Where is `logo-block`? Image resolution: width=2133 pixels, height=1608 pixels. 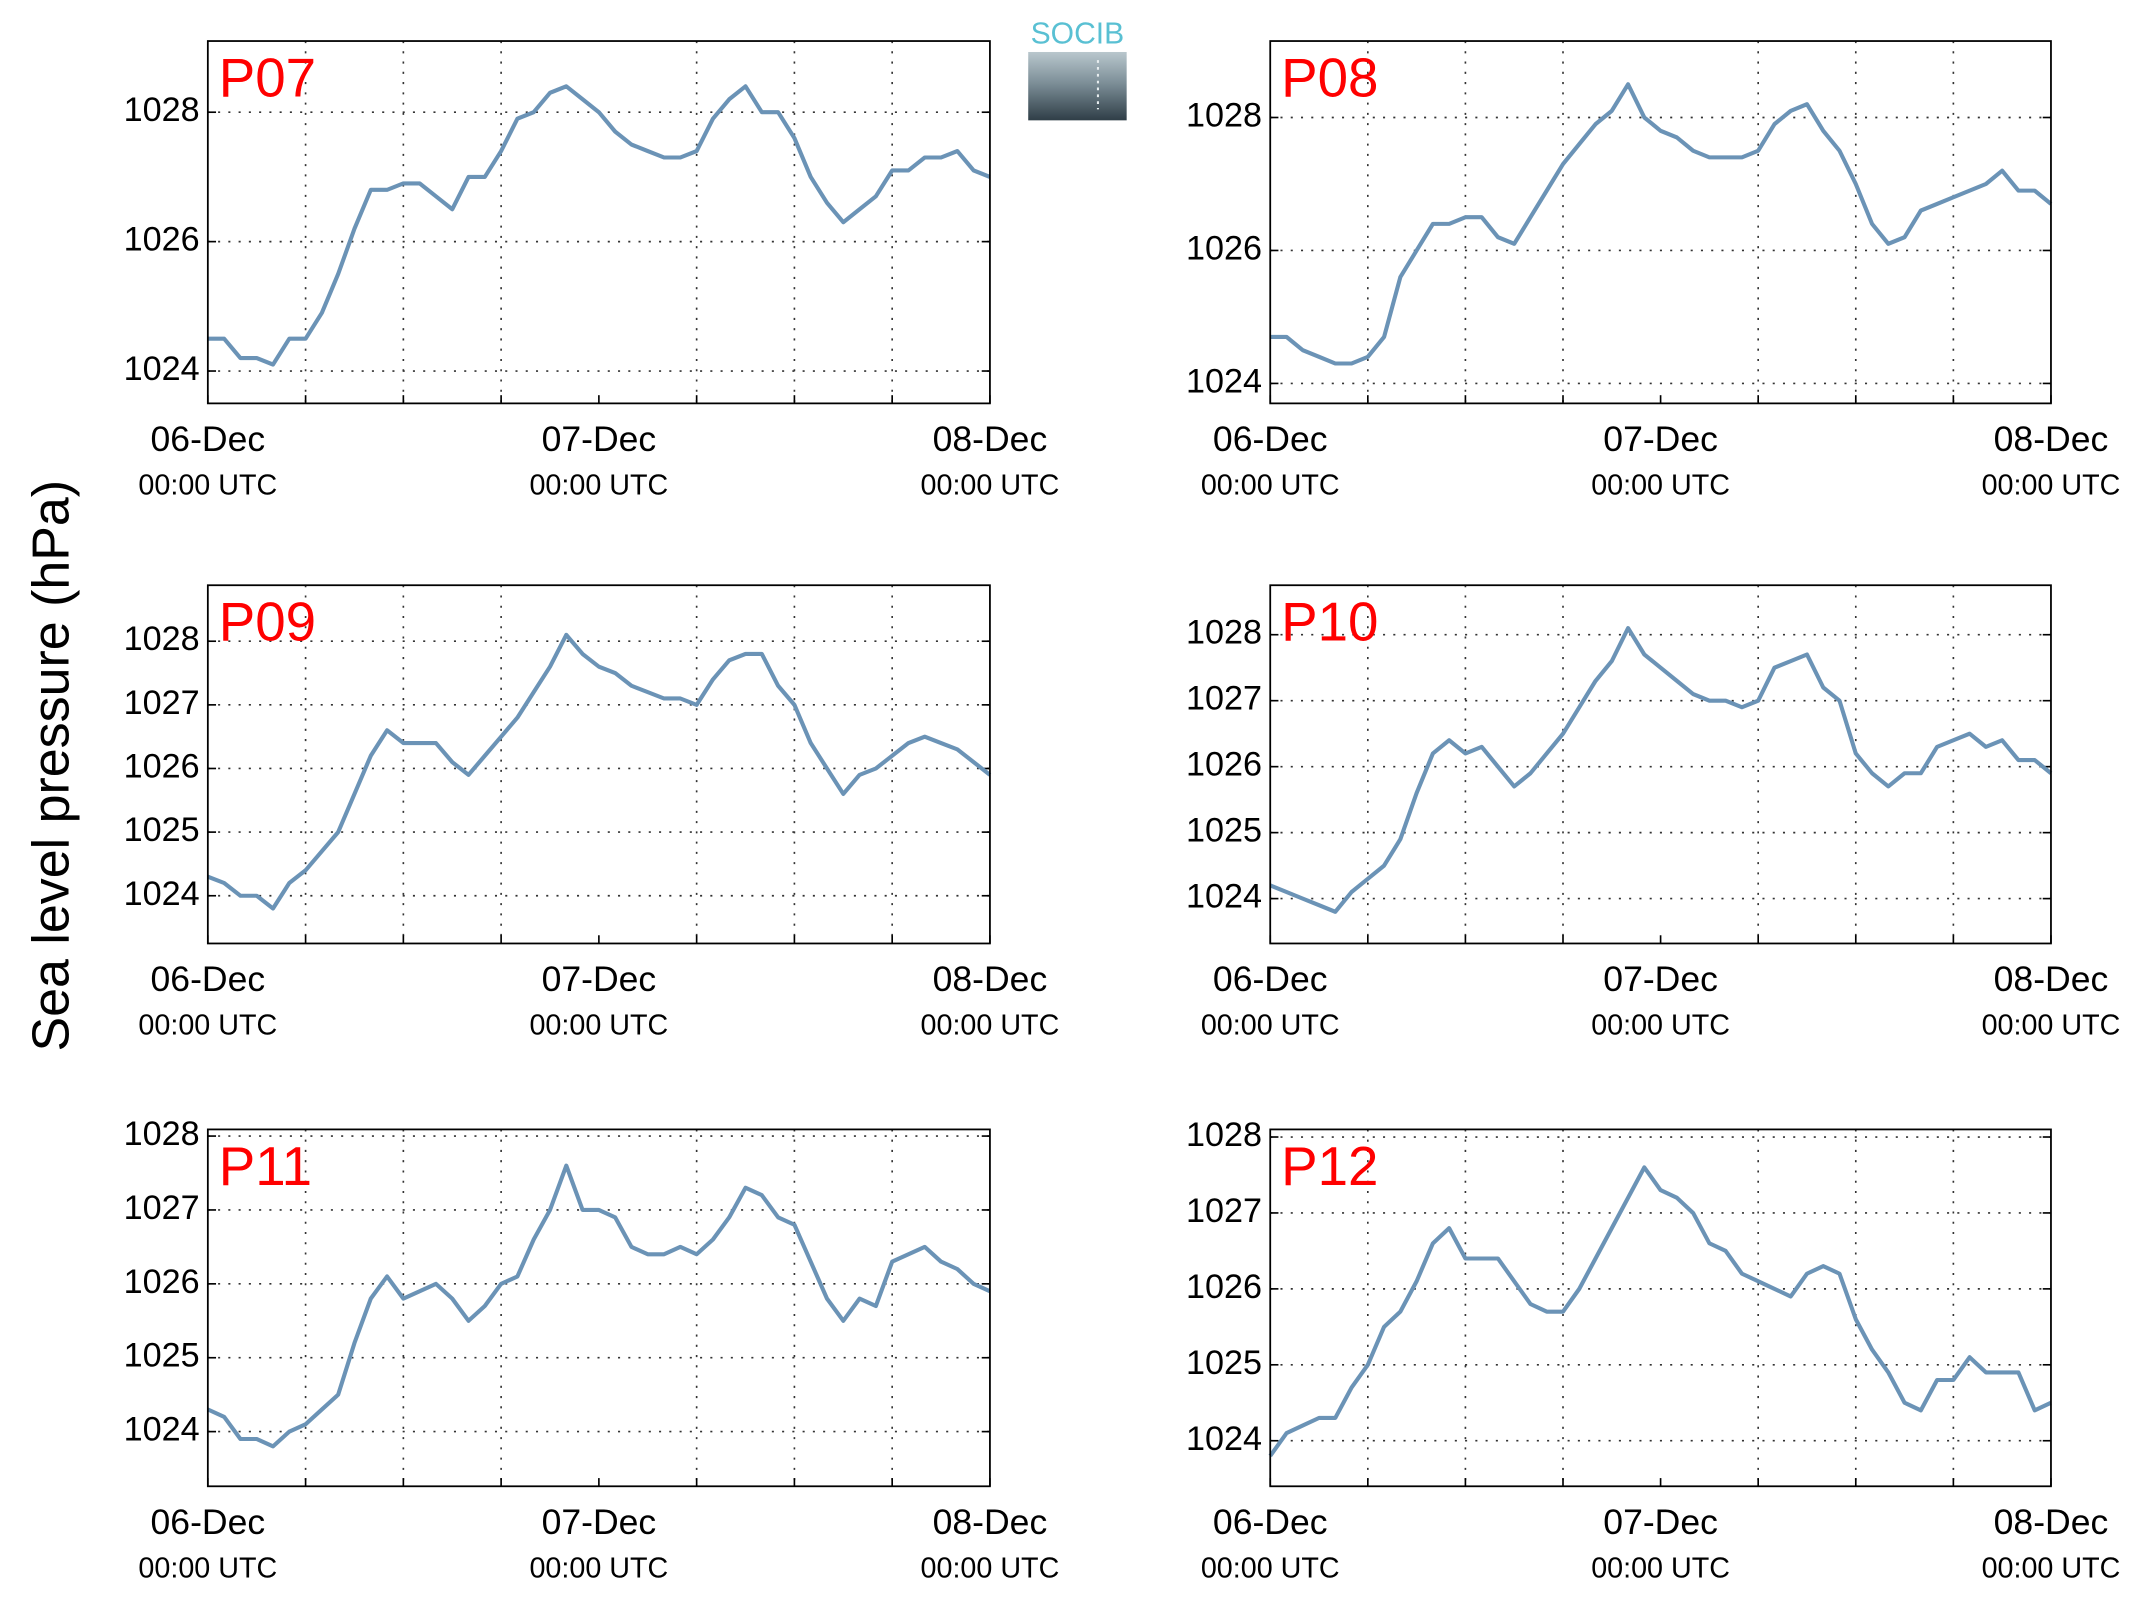
logo-block is located at coordinates (1077, 86).